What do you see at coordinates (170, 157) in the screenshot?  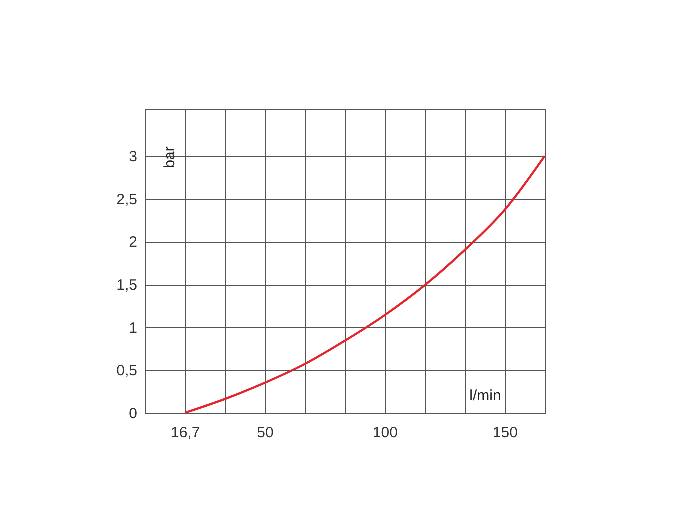 I see `y-axis-title: bar` at bounding box center [170, 157].